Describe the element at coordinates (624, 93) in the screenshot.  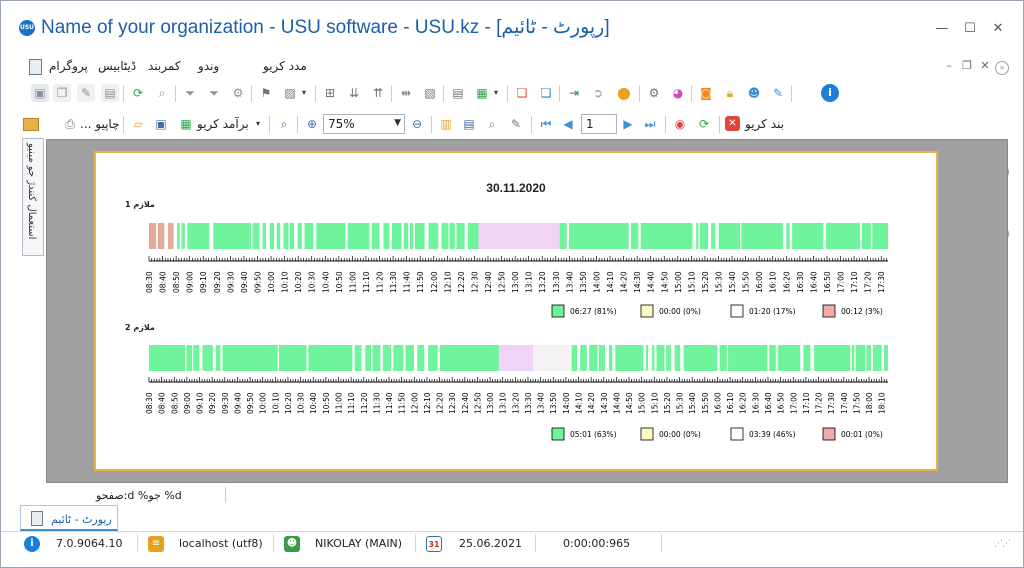
I see `location-icon: ⬤` at that location.